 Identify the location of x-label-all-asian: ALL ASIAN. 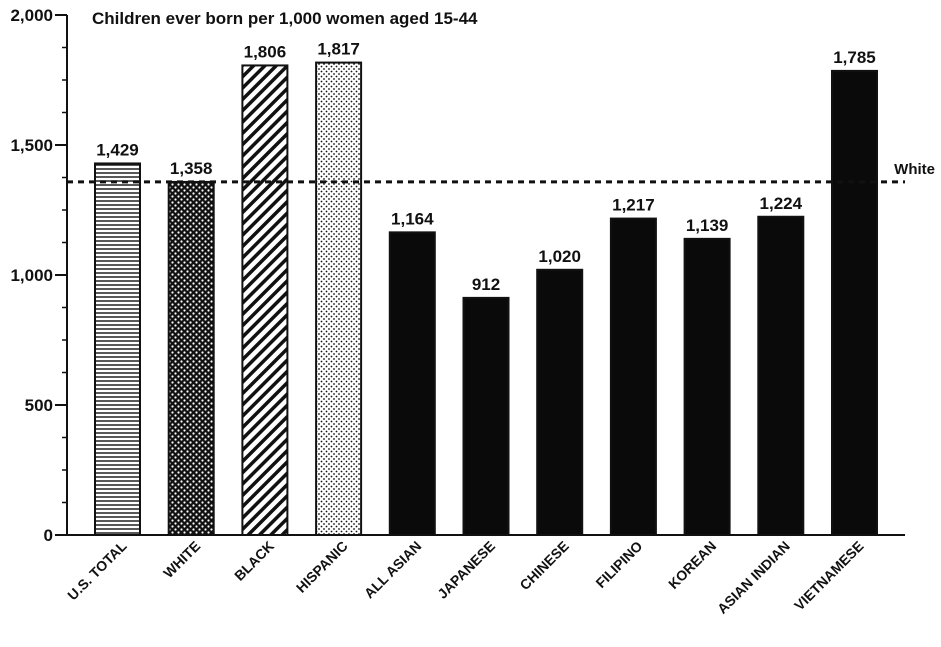
(393, 570).